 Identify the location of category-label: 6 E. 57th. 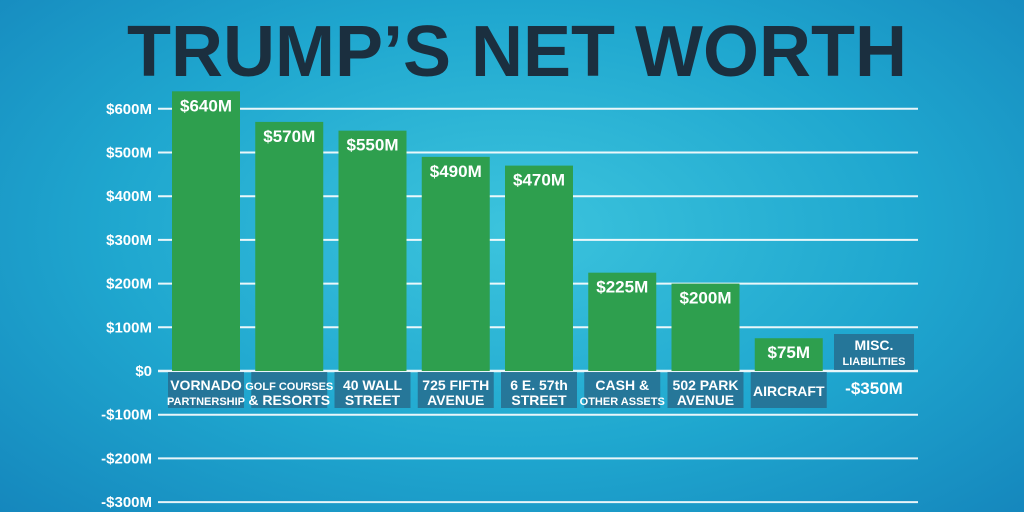
(539, 385).